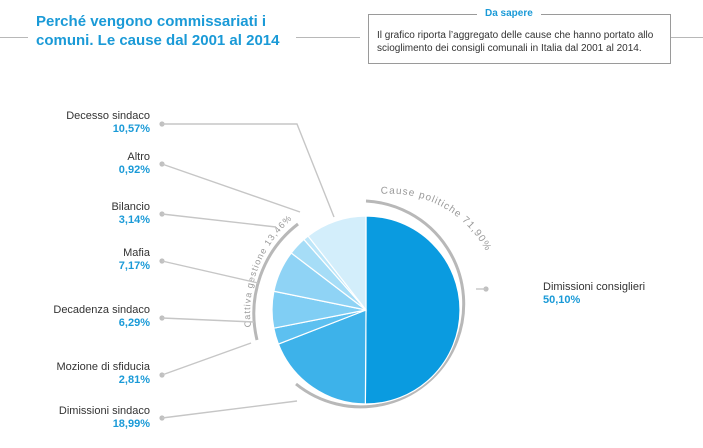  What do you see at coordinates (208, 320) in the screenshot?
I see `leader-line-decadenza-sindaco` at bounding box center [208, 320].